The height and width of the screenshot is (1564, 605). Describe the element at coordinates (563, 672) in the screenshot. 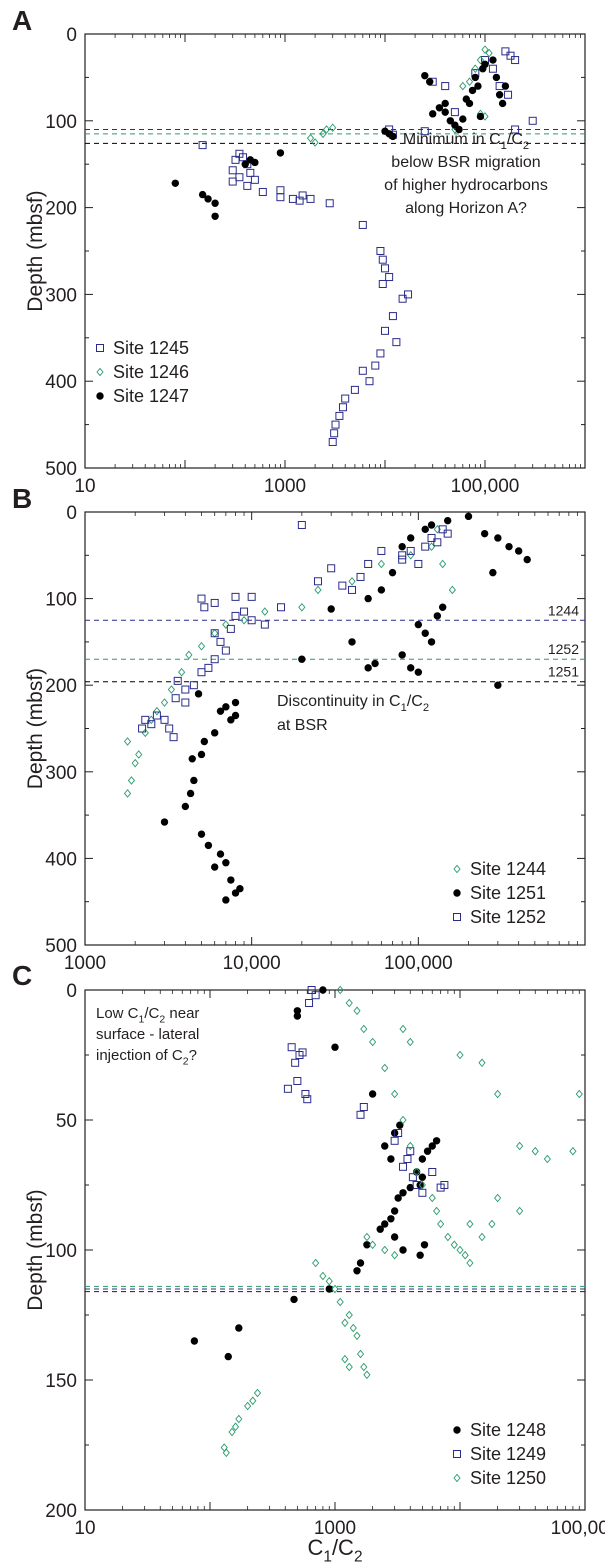

I see `bsr-line-label: 1251` at that location.